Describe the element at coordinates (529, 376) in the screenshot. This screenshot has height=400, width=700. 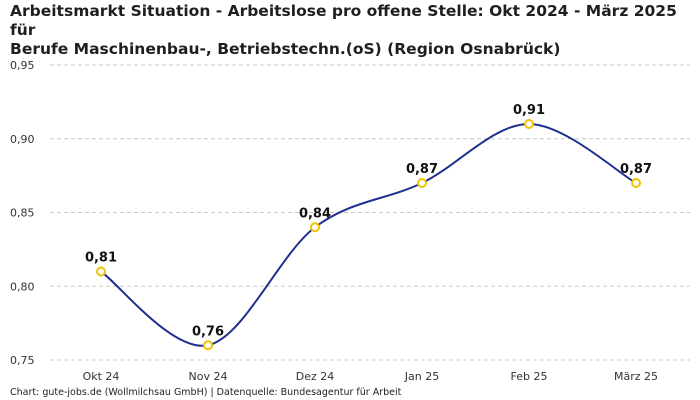
I see `x-tick-label: Feb 25` at that location.